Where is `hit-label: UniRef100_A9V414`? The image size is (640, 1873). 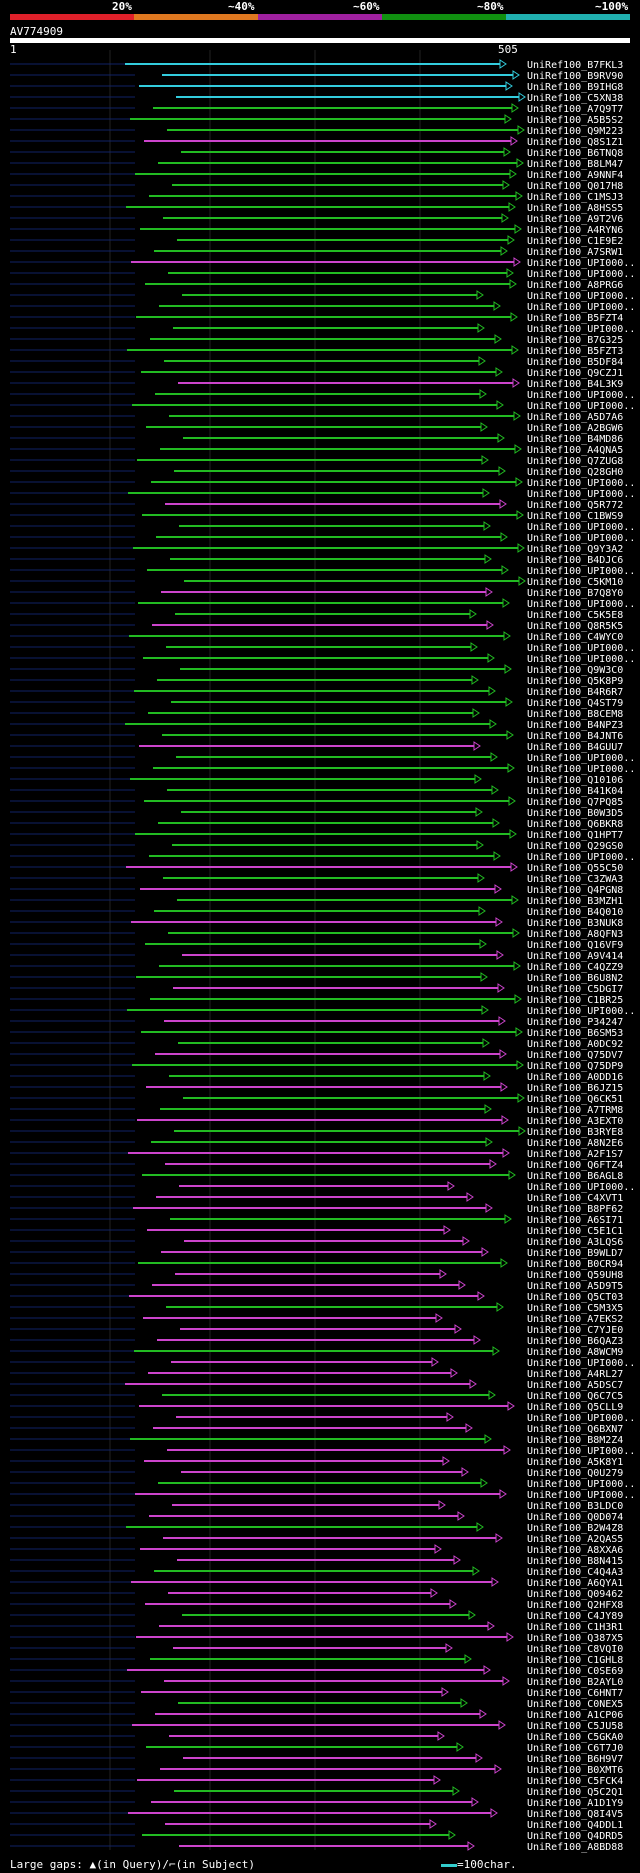
hit-label: UniRef100_A9V414 is located at coordinates (575, 956).